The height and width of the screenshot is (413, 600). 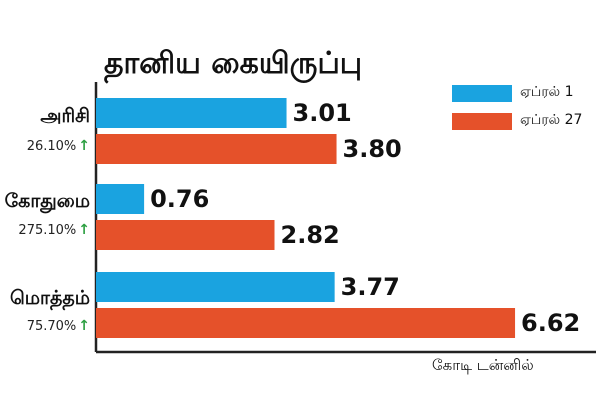 What do you see at coordinates (547, 92) in the screenshot?
I see `legend-label-april-1: ஏப்ரல் 1` at bounding box center [547, 92].